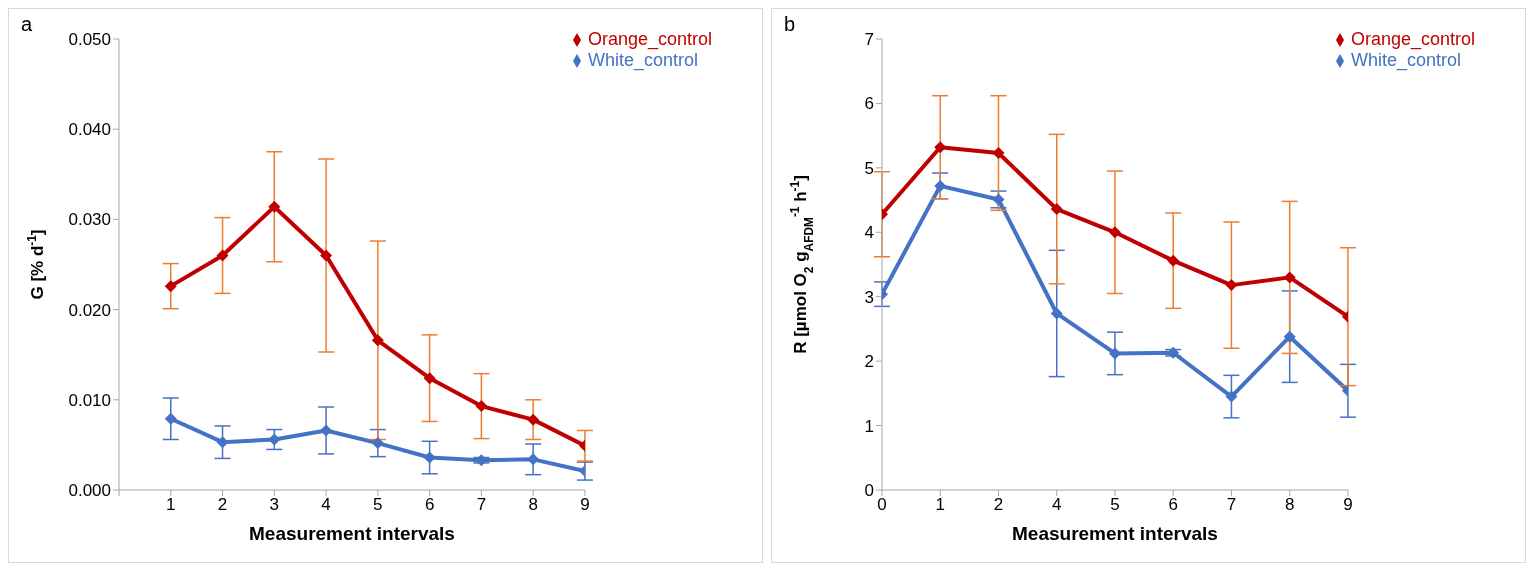  Describe the element at coordinates (869, 233) in the screenshot. I see `y-tick-label: 4` at that location.